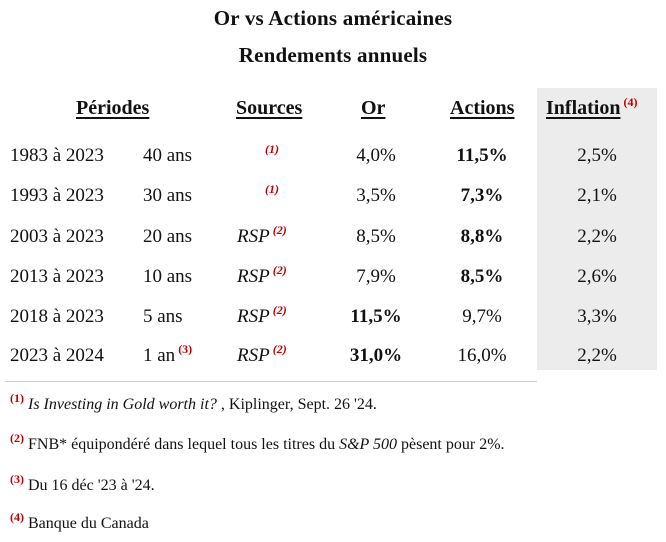 The height and width of the screenshot is (542, 666). Describe the element at coordinates (368, 444) in the screenshot. I see `footnote-italic-text: S&P 500` at that location.